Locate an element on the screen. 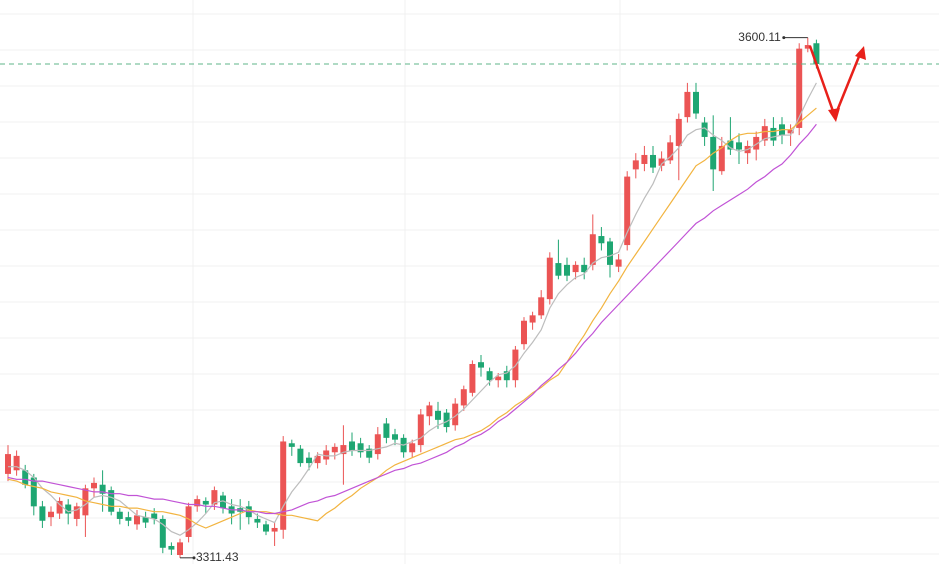  arrow-up is located at coordinates (847, 85).